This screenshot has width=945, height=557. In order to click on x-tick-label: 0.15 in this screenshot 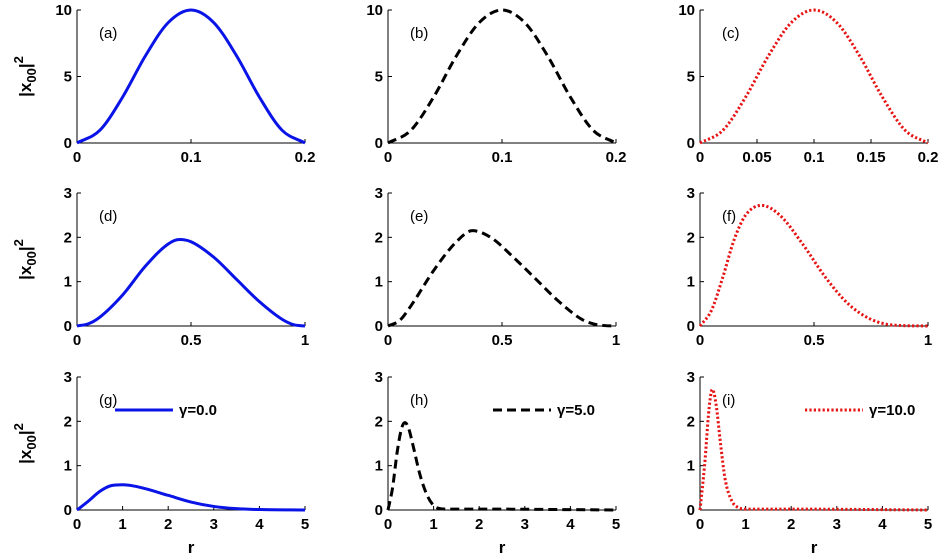, I will do `click(870, 157)`.